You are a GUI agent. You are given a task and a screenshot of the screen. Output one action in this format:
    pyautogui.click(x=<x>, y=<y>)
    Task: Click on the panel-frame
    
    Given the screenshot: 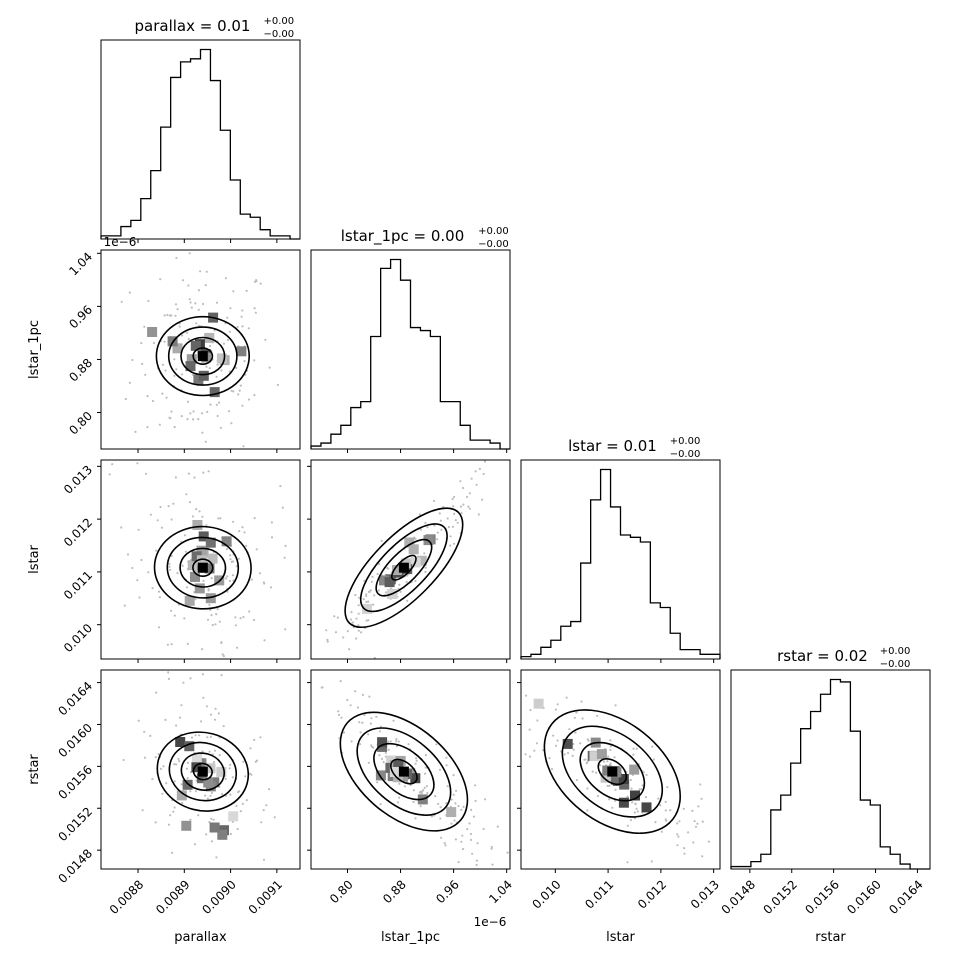 What is the action you would take?
    pyautogui.click(x=410, y=559)
    